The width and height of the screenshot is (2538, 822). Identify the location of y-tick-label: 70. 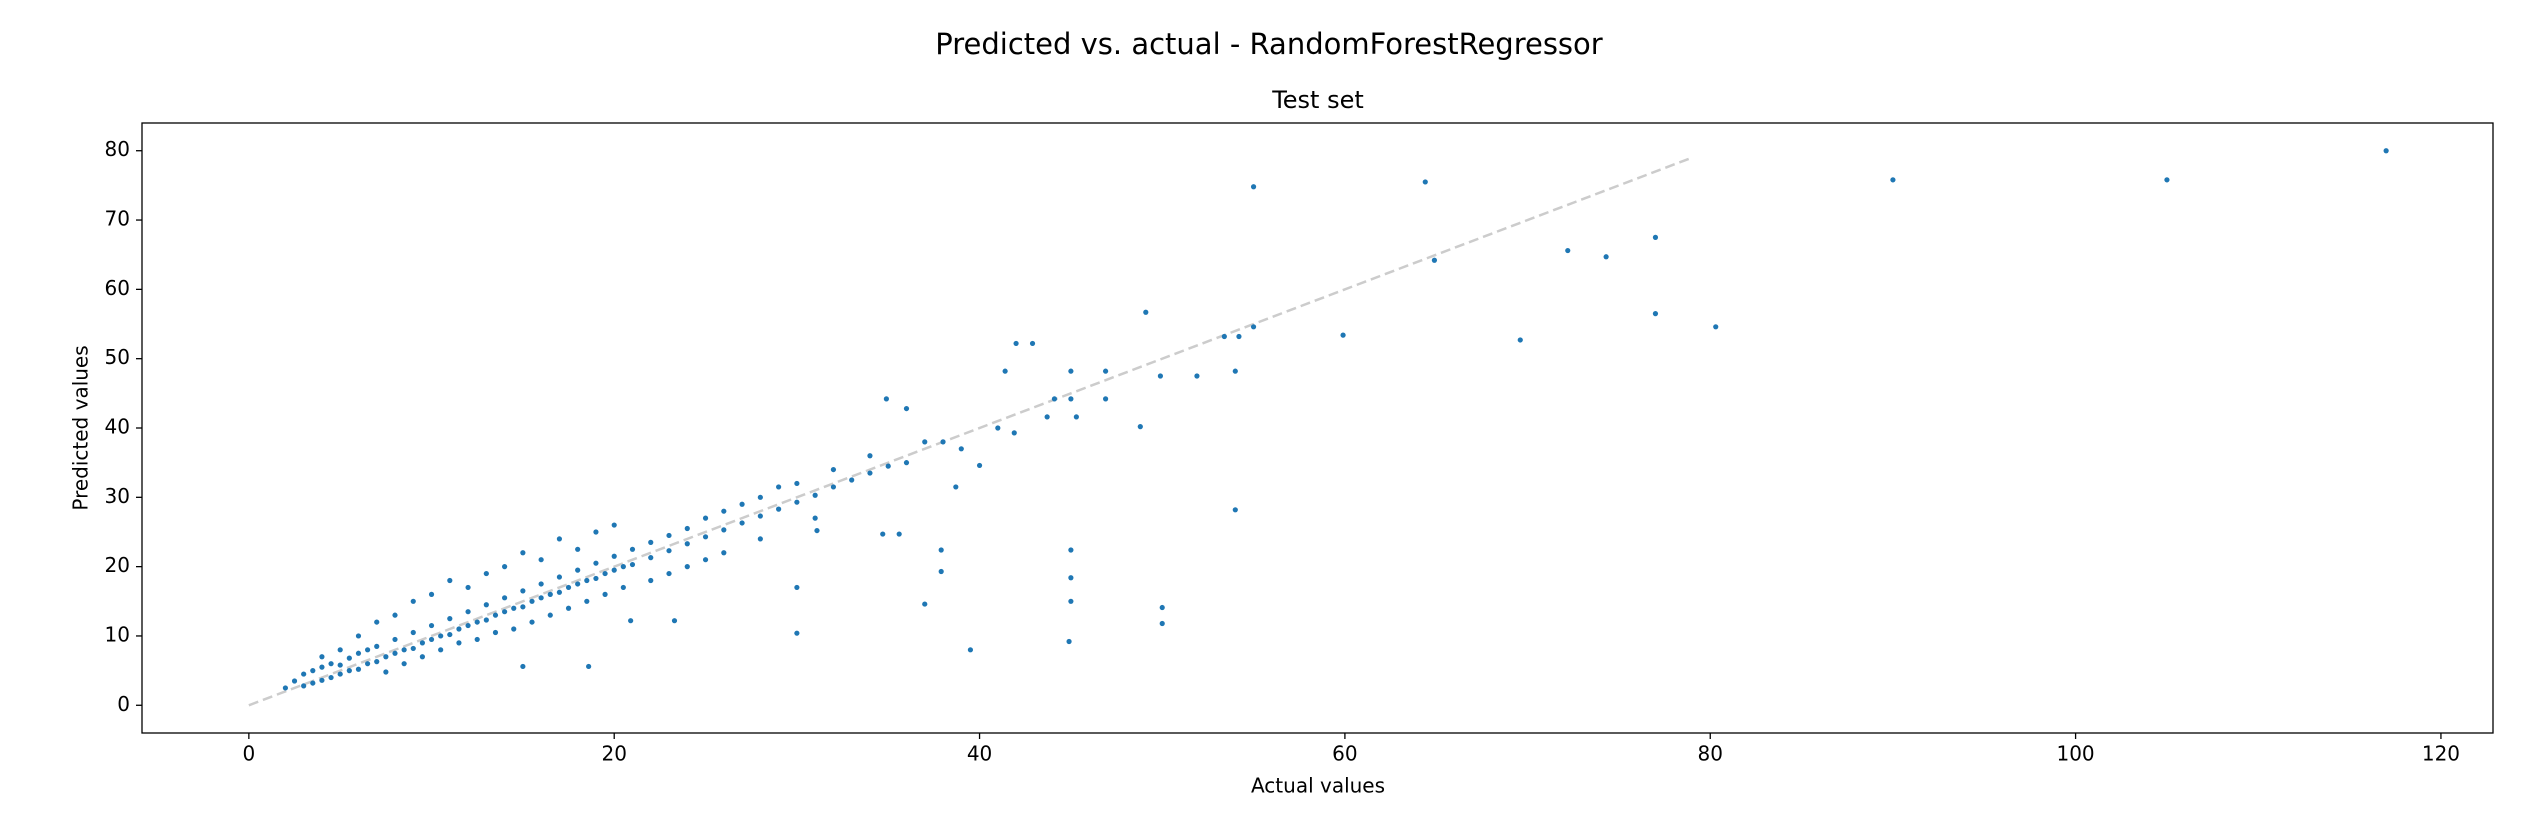
(117, 219).